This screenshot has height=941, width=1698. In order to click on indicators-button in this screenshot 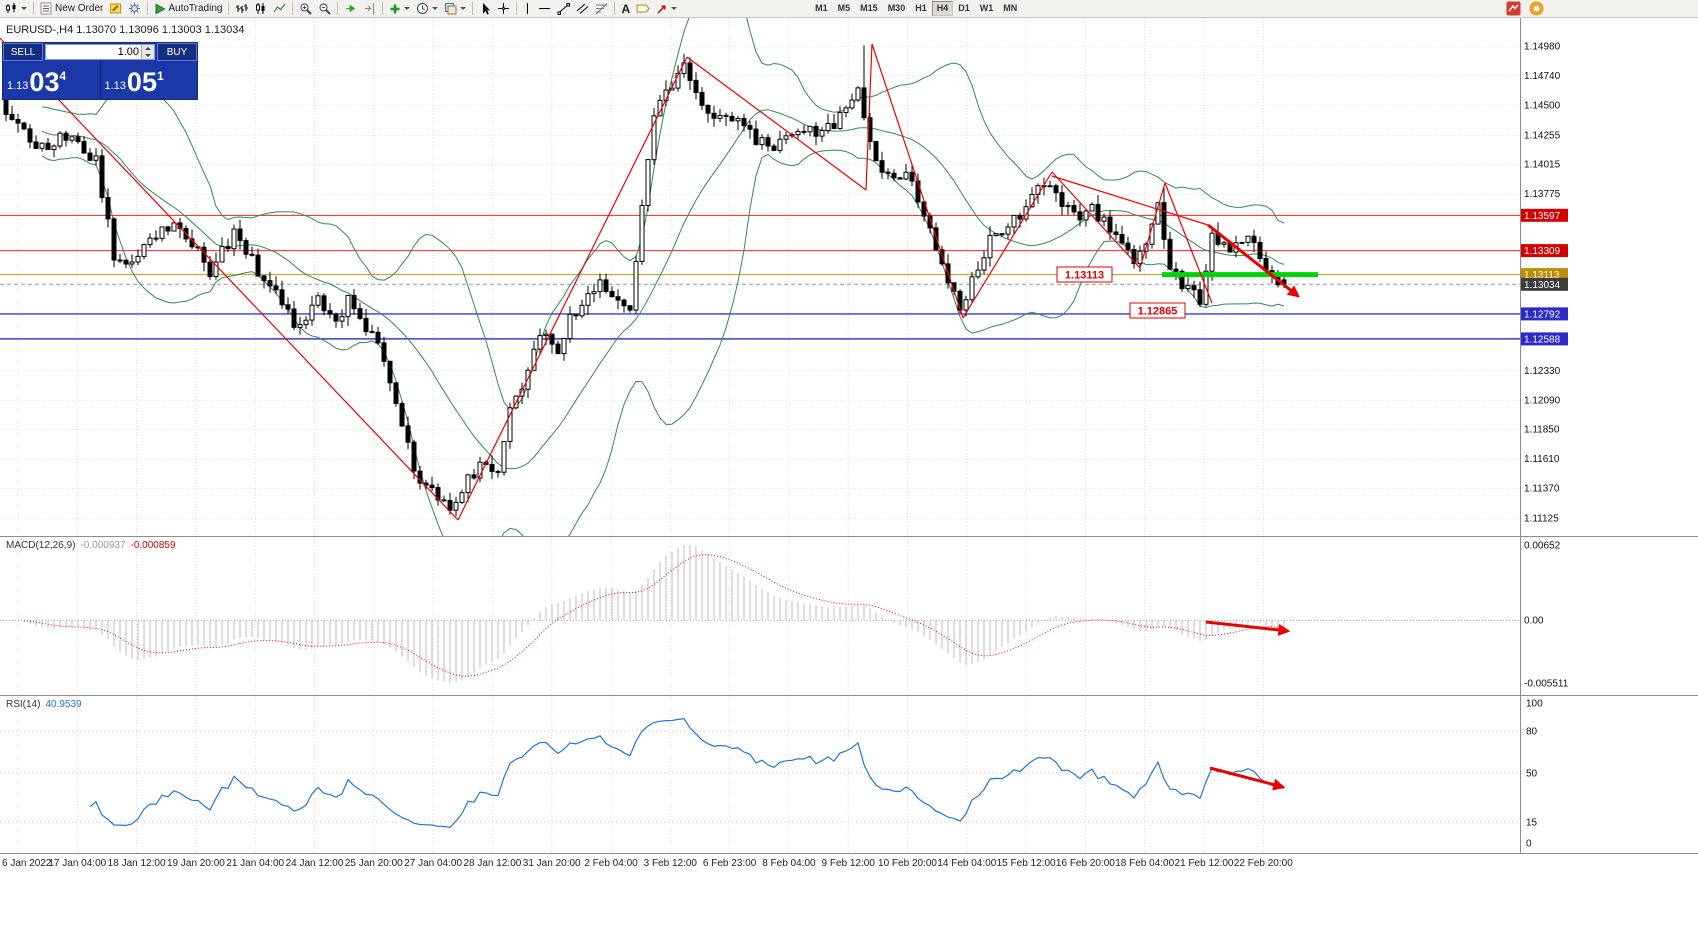, I will do `click(399, 9)`.